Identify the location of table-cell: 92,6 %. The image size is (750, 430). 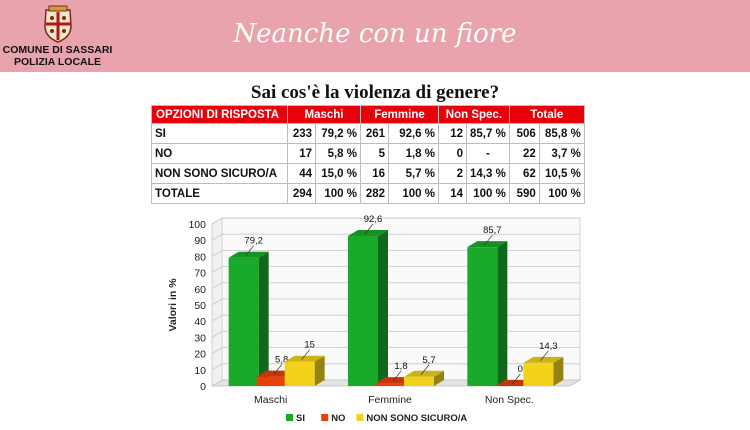
(413, 133).